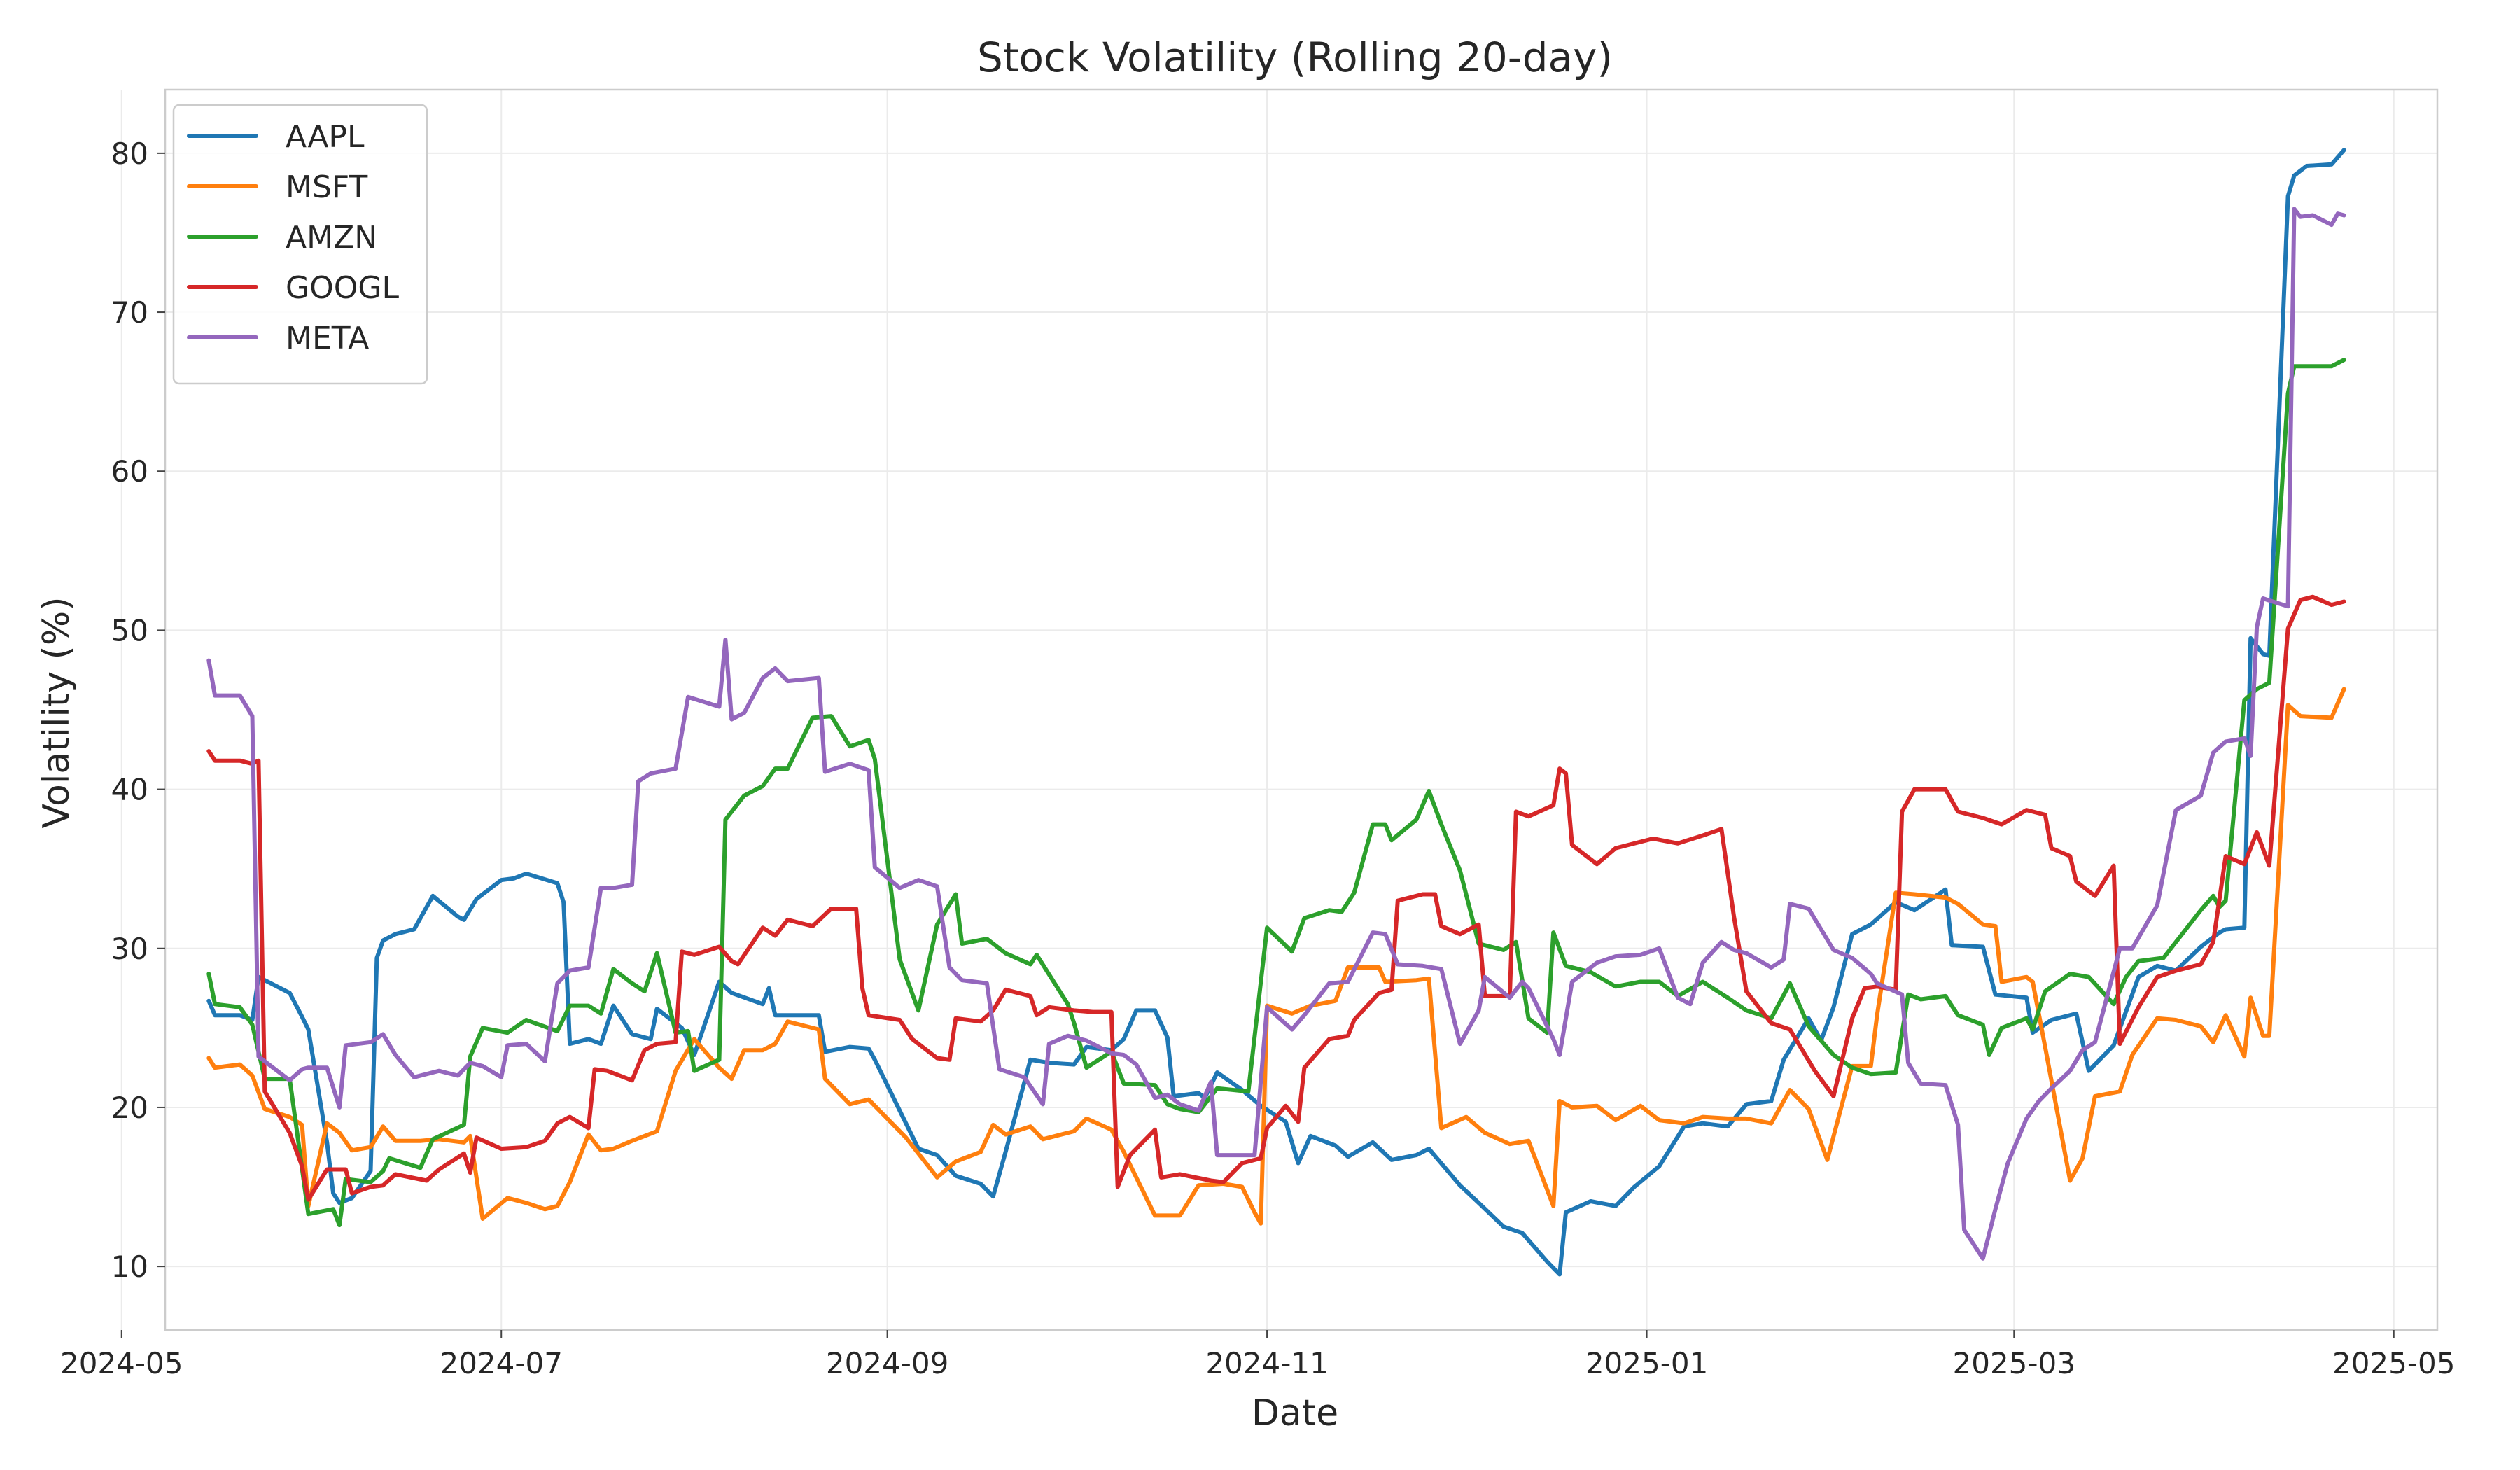 The width and height of the screenshot is (2520, 1470). Describe the element at coordinates (129, 471) in the screenshot. I see `y-tick-label: 60` at that location.